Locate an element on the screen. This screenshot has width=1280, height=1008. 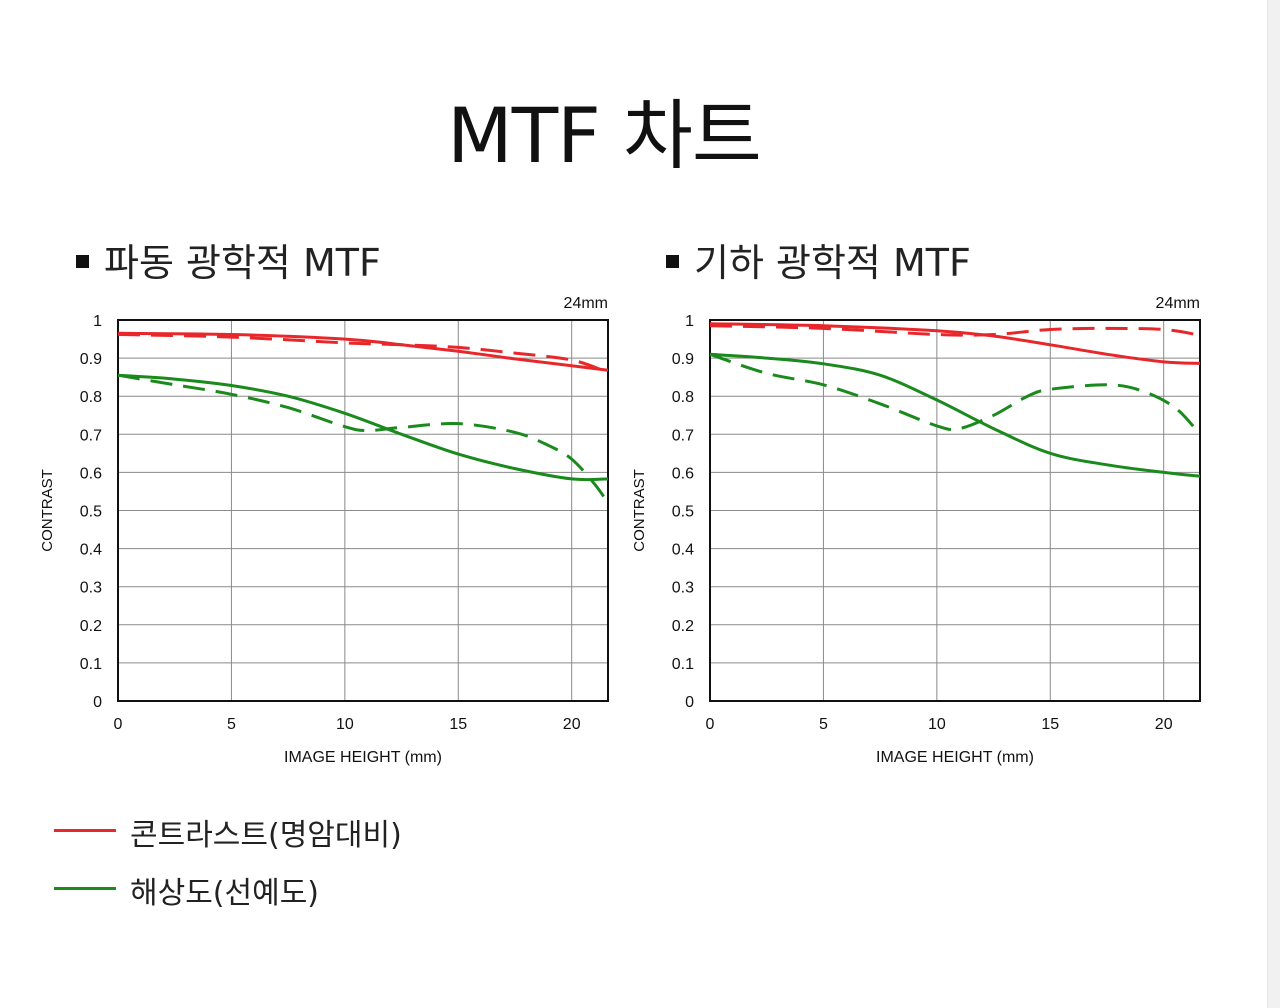
wave-optics-mtf-heading-text: 파동 광학적 MTF is located at coordinates (242, 263).